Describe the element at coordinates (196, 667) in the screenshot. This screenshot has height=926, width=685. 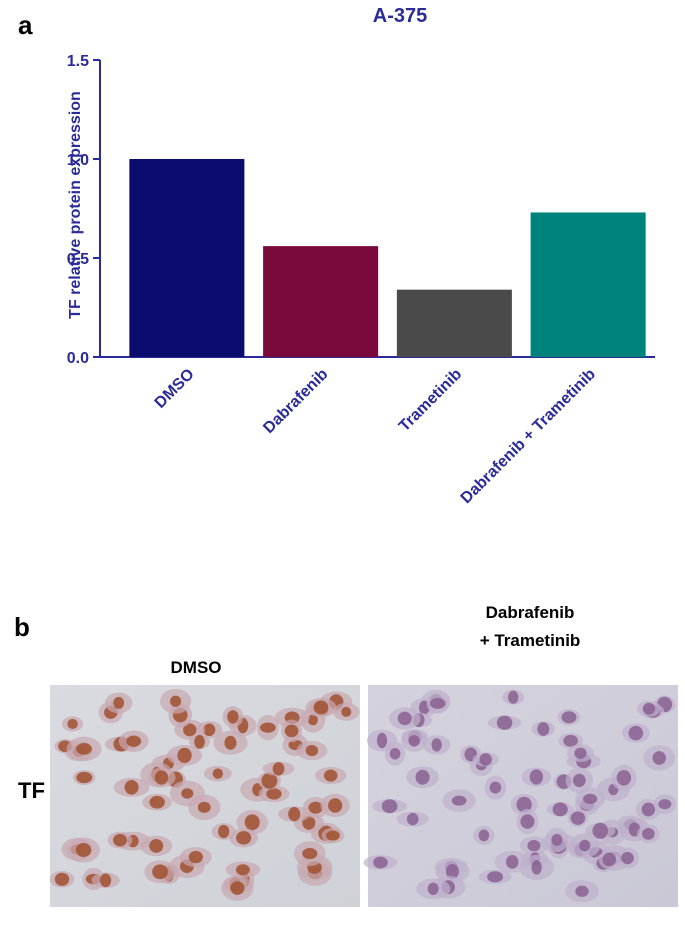
I see `column-label: DMSO` at that location.